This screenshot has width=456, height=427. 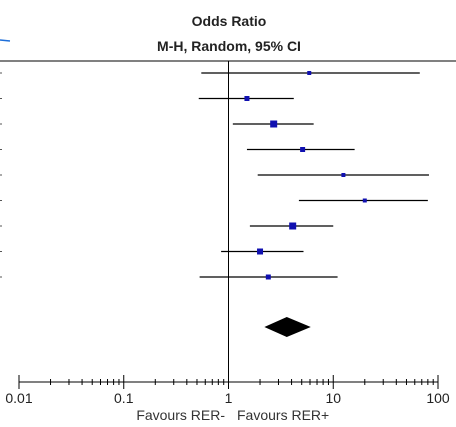 What do you see at coordinates (287, 327) in the screenshot?
I see `pooled-estimate-diamond` at bounding box center [287, 327].